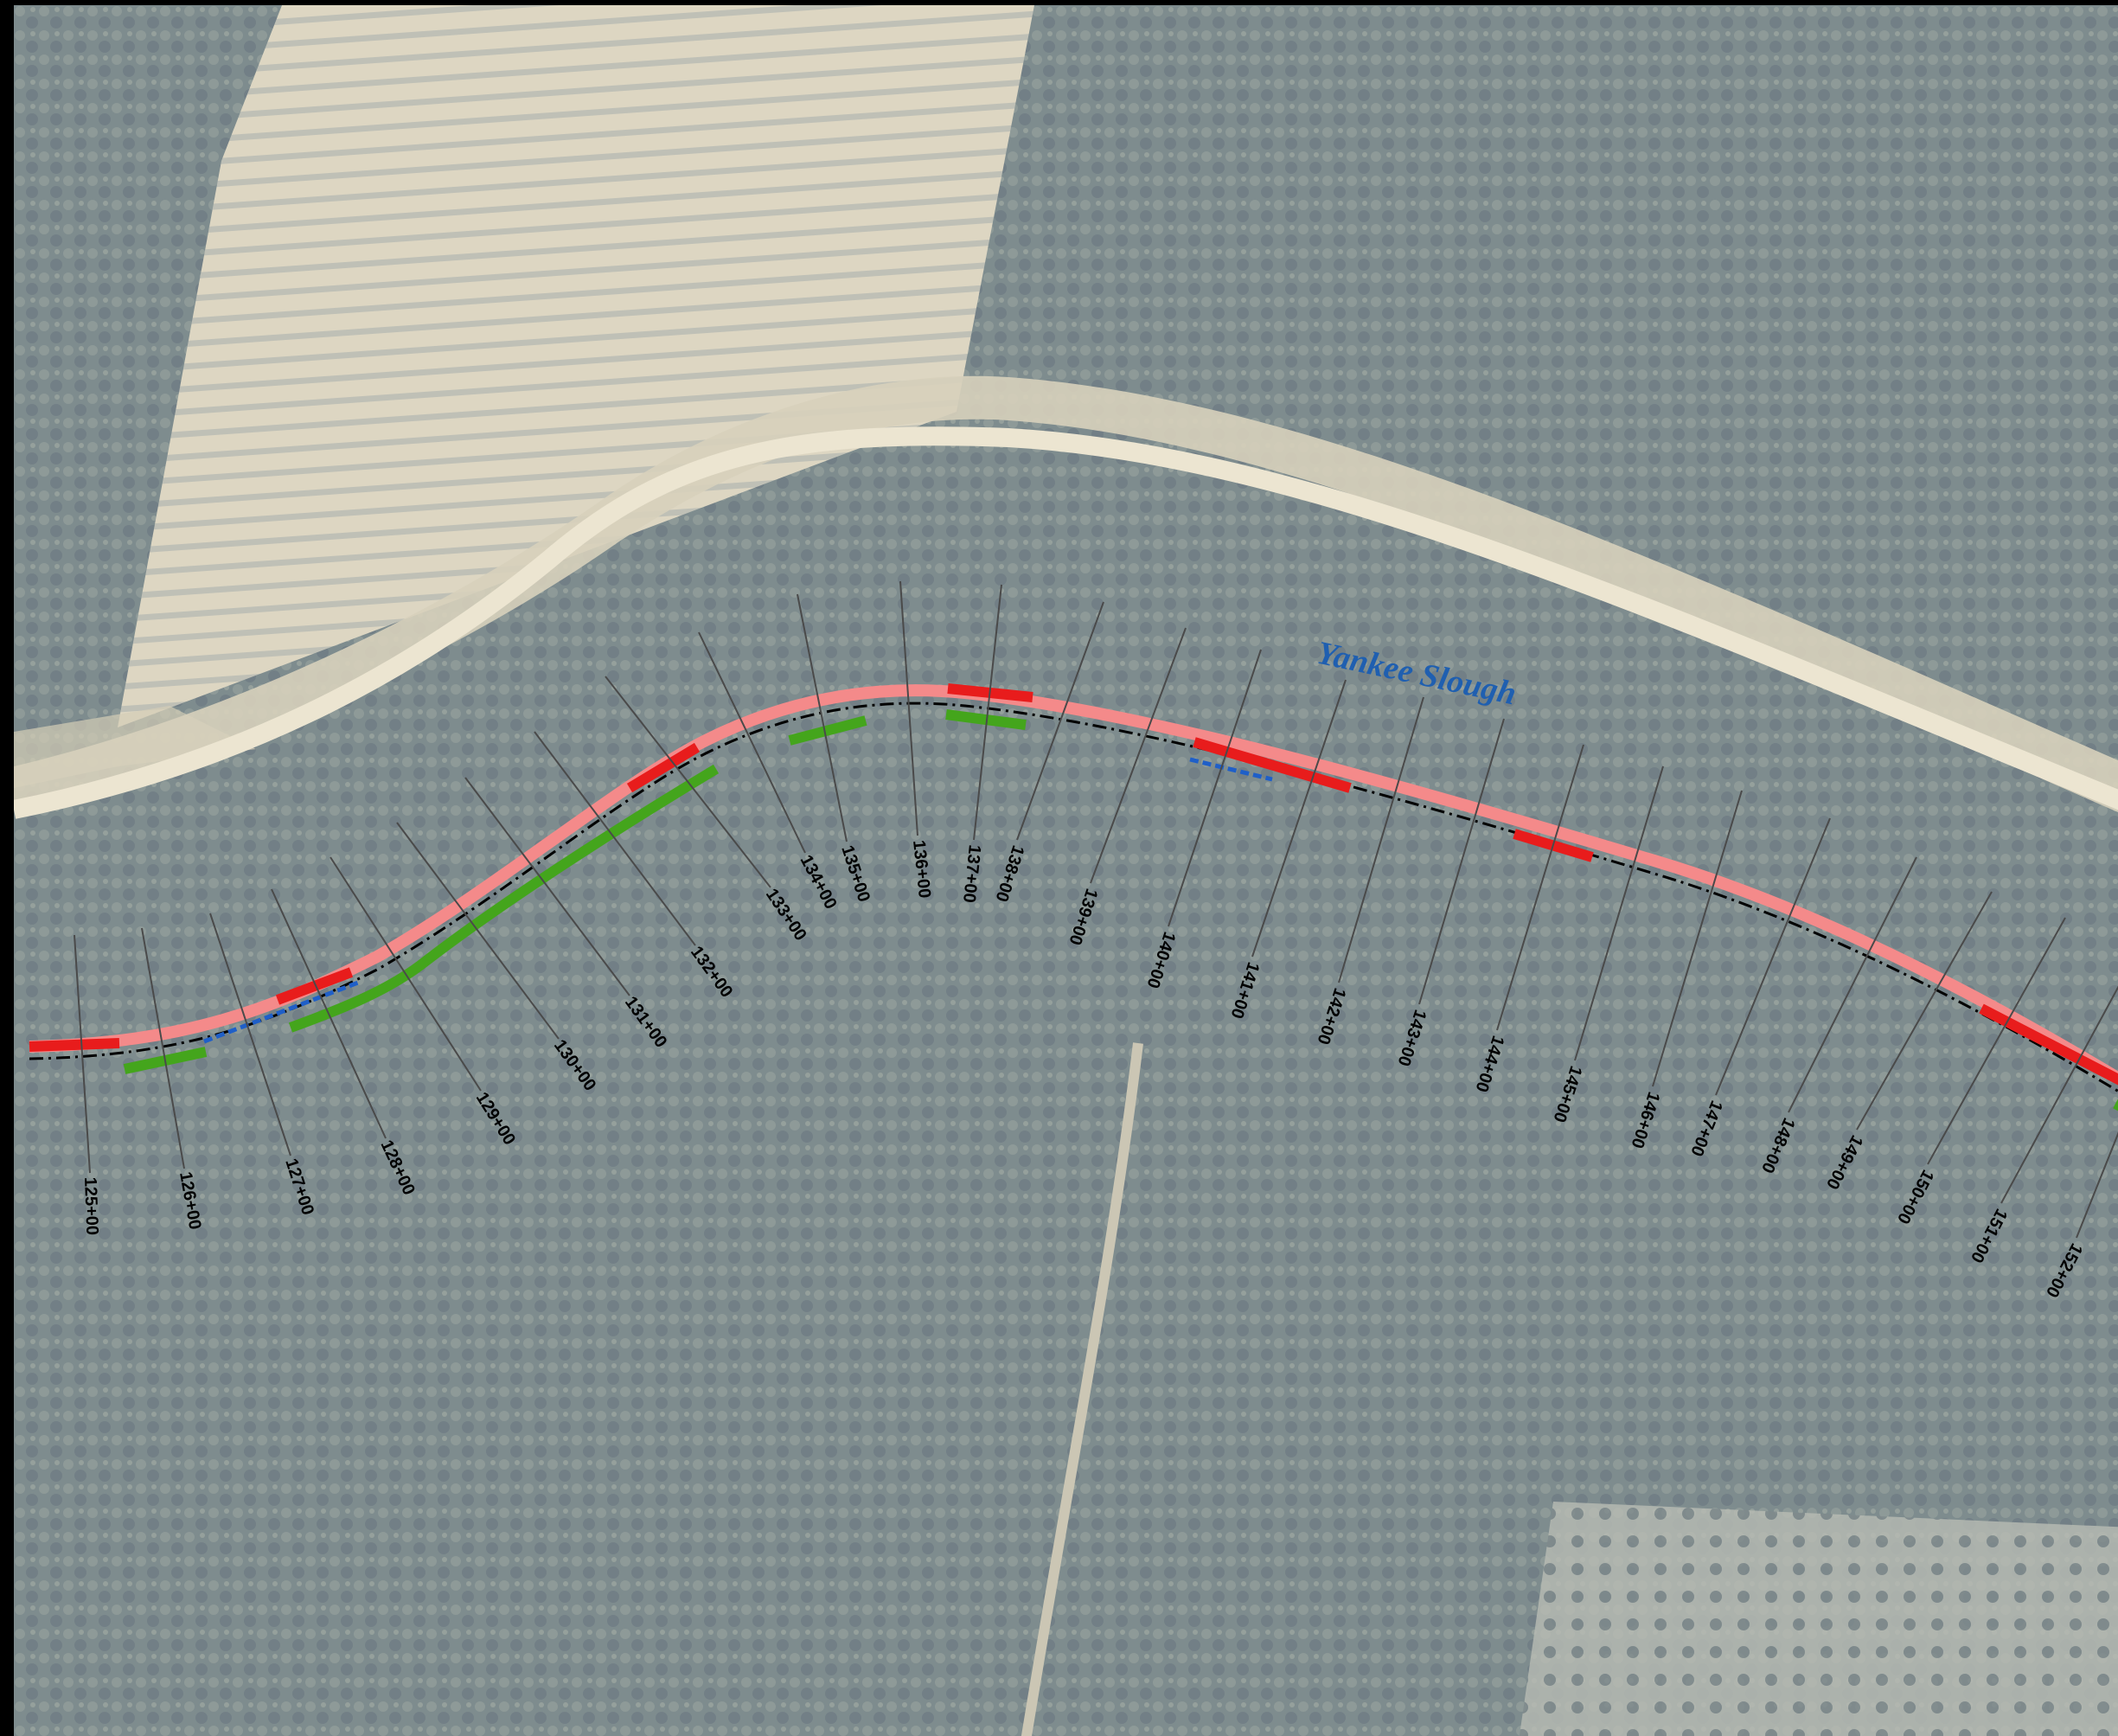  What do you see at coordinates (90, 1205) in the screenshot?
I see `station-label-125: 125+00` at bounding box center [90, 1205].